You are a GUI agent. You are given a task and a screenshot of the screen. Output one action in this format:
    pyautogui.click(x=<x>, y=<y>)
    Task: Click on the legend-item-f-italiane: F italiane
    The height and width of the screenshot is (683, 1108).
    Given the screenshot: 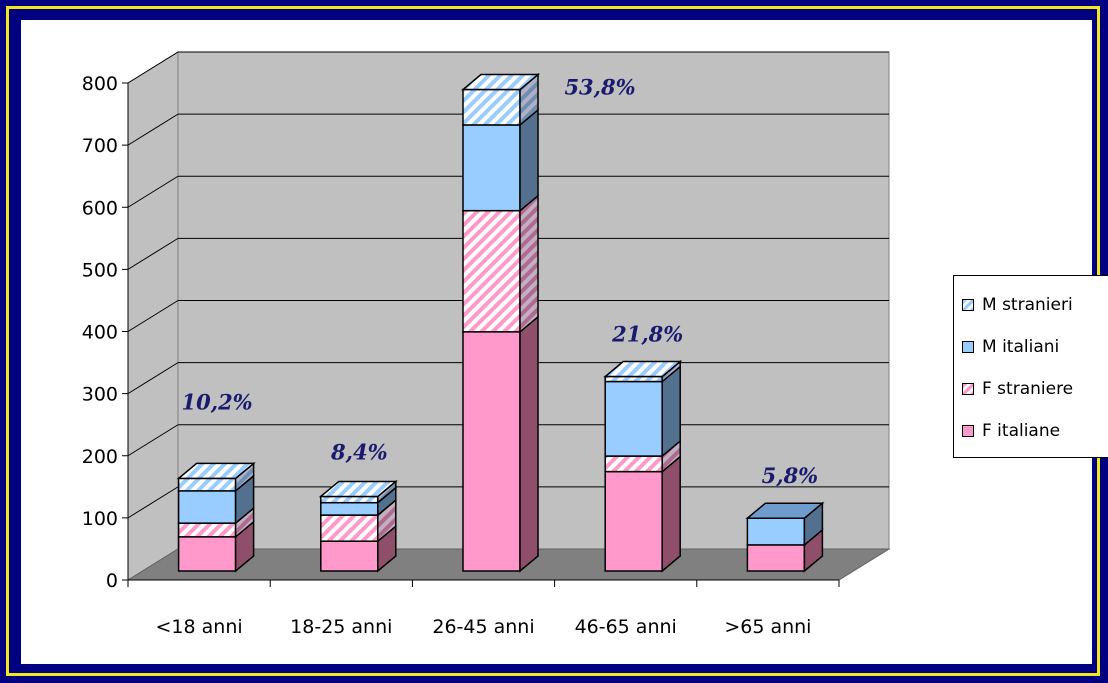 What is the action you would take?
    pyautogui.click(x=1011, y=431)
    